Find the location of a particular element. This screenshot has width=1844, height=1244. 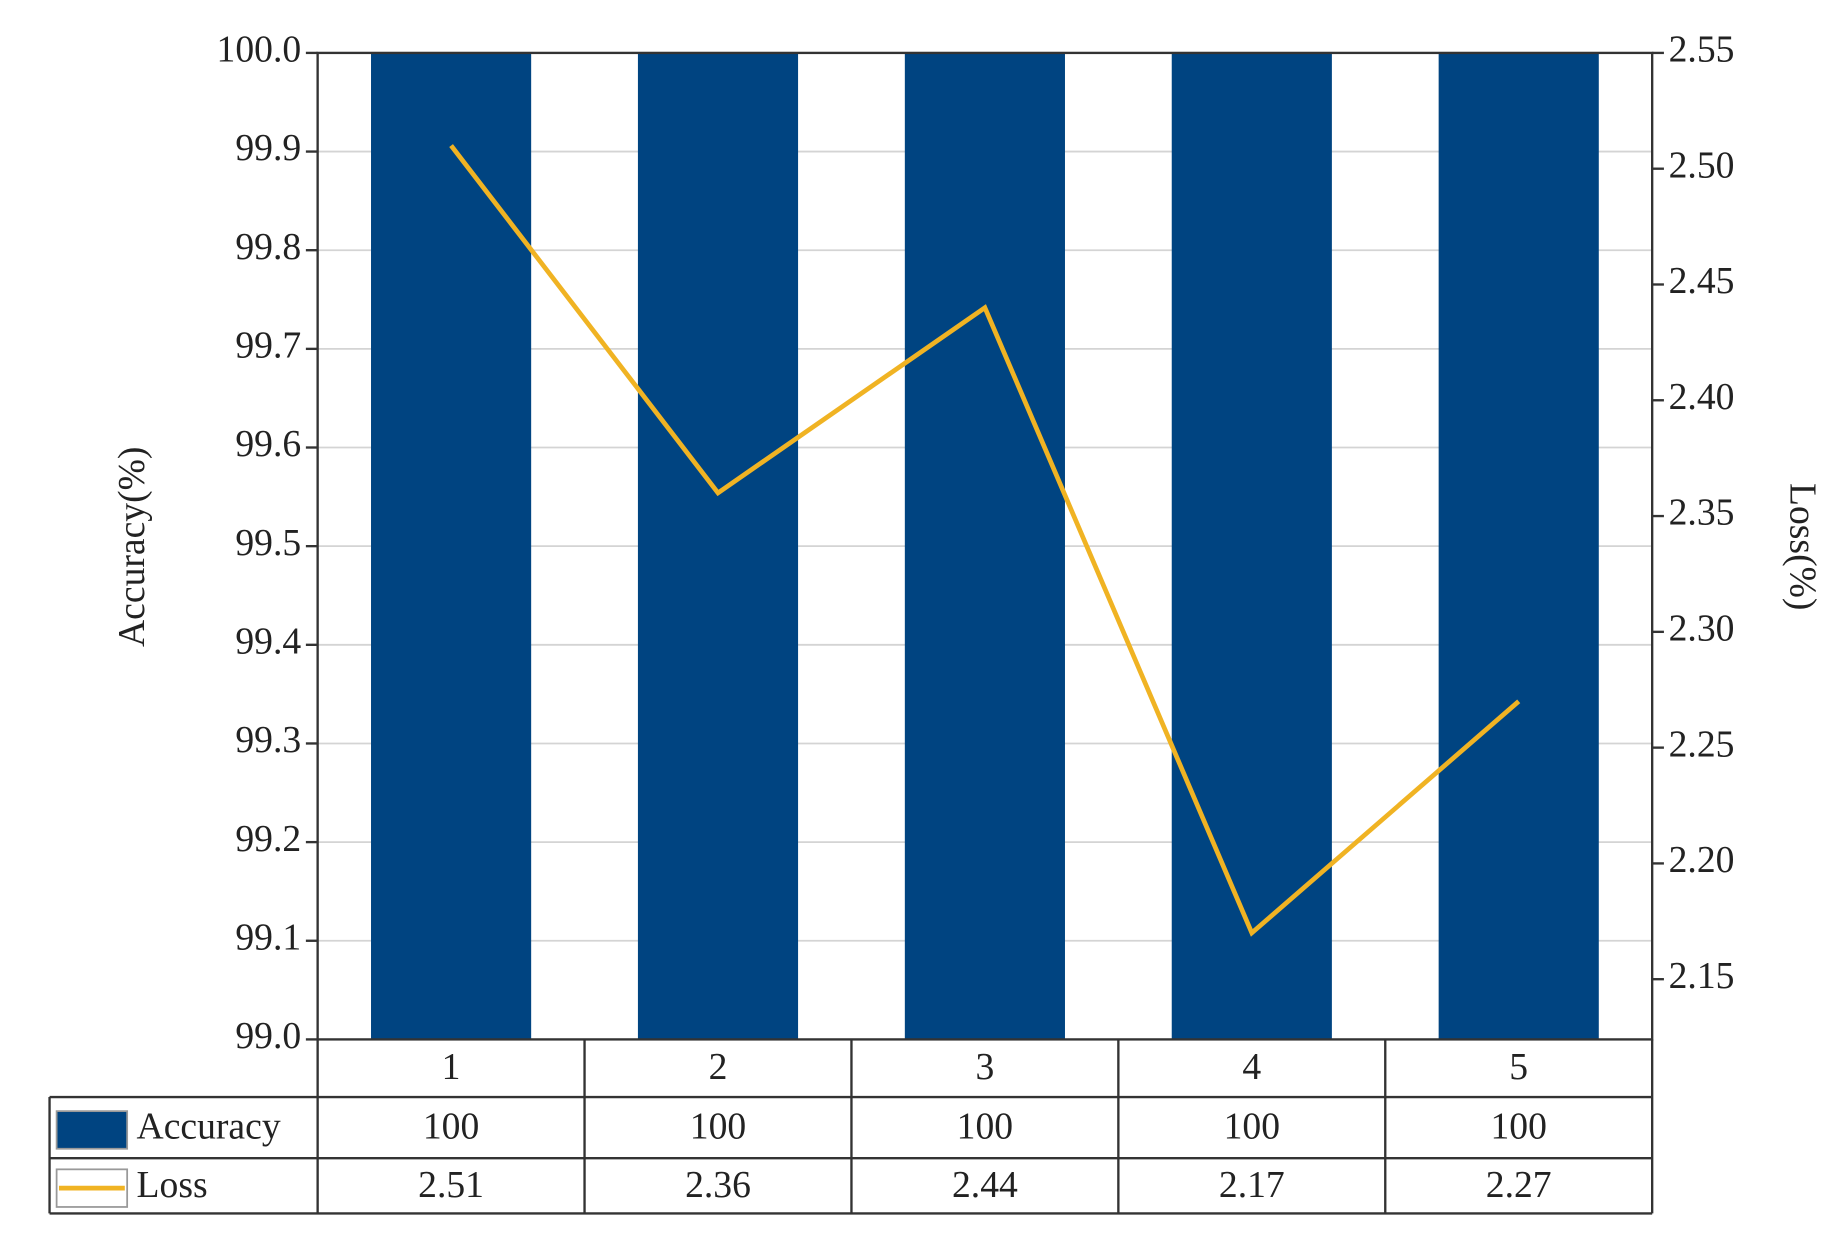

table-value: 2.17 is located at coordinates (1252, 1185).